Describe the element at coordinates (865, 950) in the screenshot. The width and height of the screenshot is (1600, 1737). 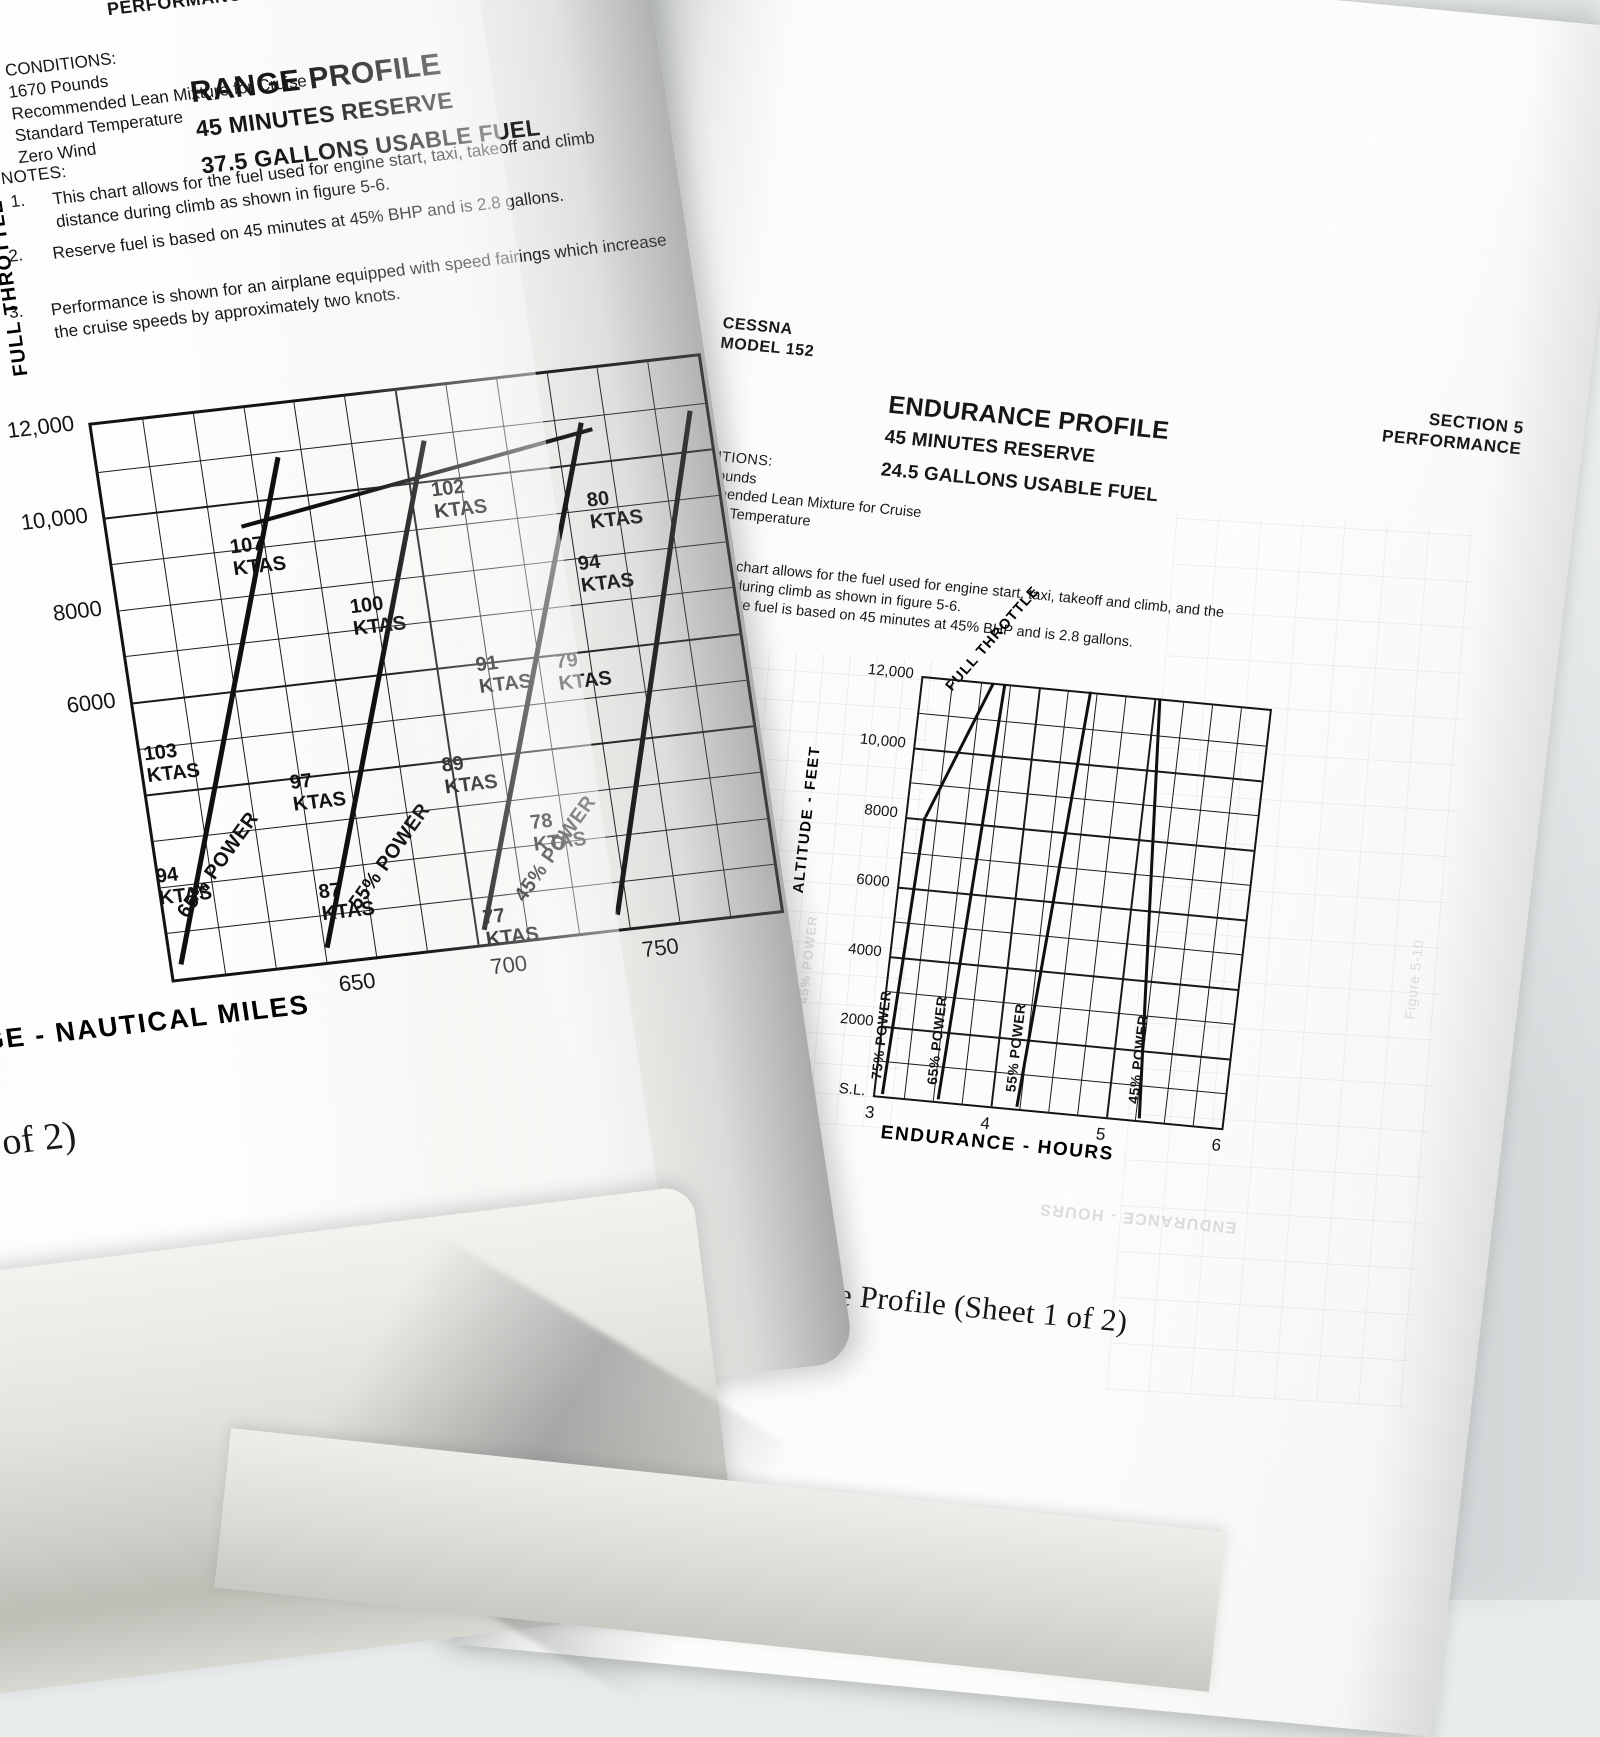
I see `y-tick-label: 4000` at that location.